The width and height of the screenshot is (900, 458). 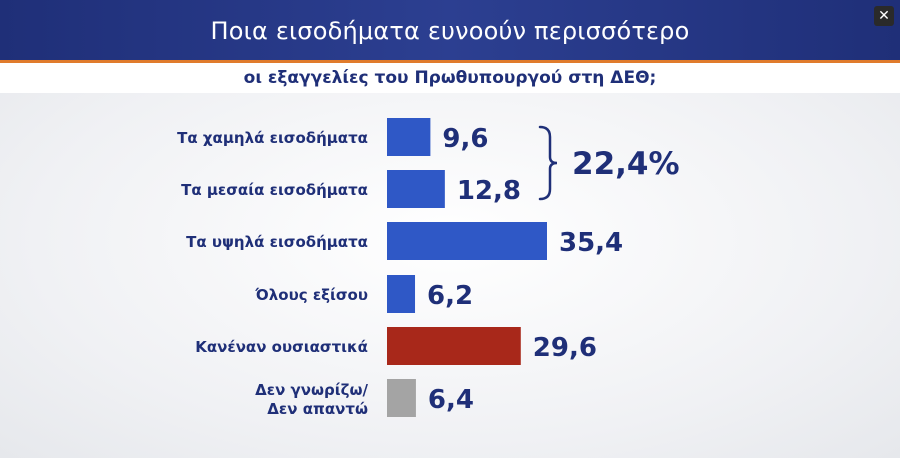 I want to click on chart-subtitle: οι εξαγγελίες του Πρωθυπουργού στη ΔΕΘ;, so click(x=450, y=78).